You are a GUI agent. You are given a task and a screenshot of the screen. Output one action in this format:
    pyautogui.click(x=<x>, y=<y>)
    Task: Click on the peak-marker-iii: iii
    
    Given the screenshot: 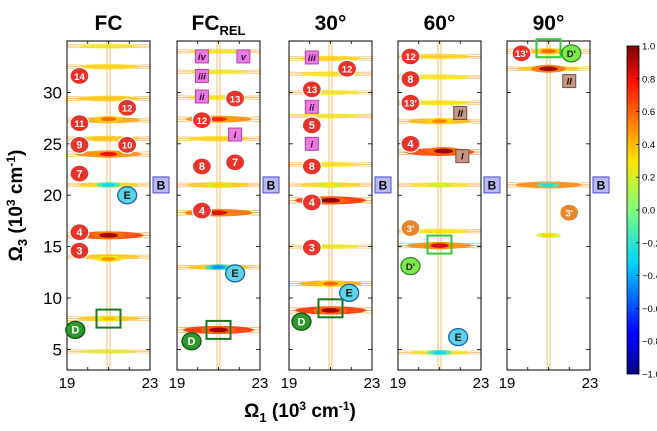 What is the action you would take?
    pyautogui.click(x=201, y=75)
    